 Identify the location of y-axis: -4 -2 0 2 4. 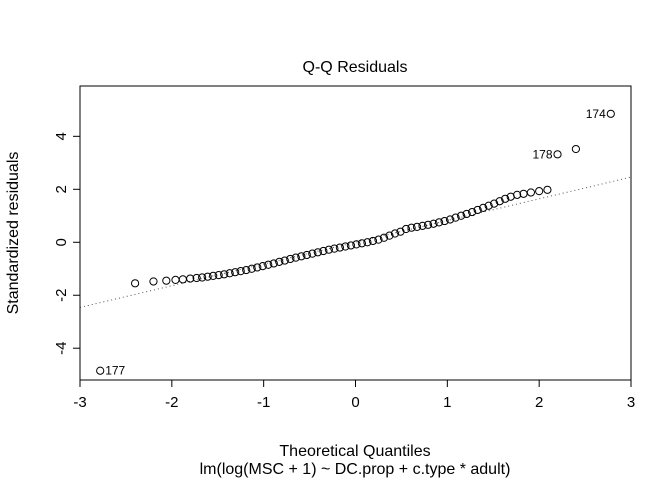
(67, 243).